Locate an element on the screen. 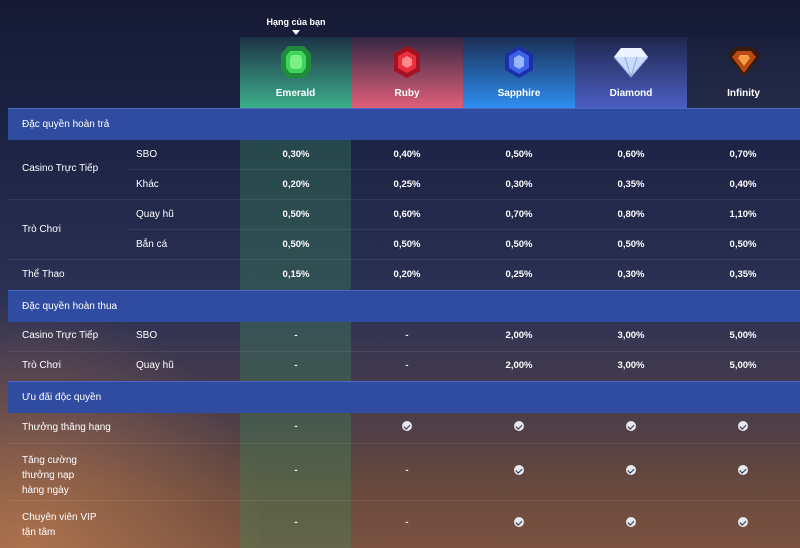 This screenshot has width=800, height=548. row-label-multiline: Tăng cường thưởng nạp hàng ngày is located at coordinates (49, 475).